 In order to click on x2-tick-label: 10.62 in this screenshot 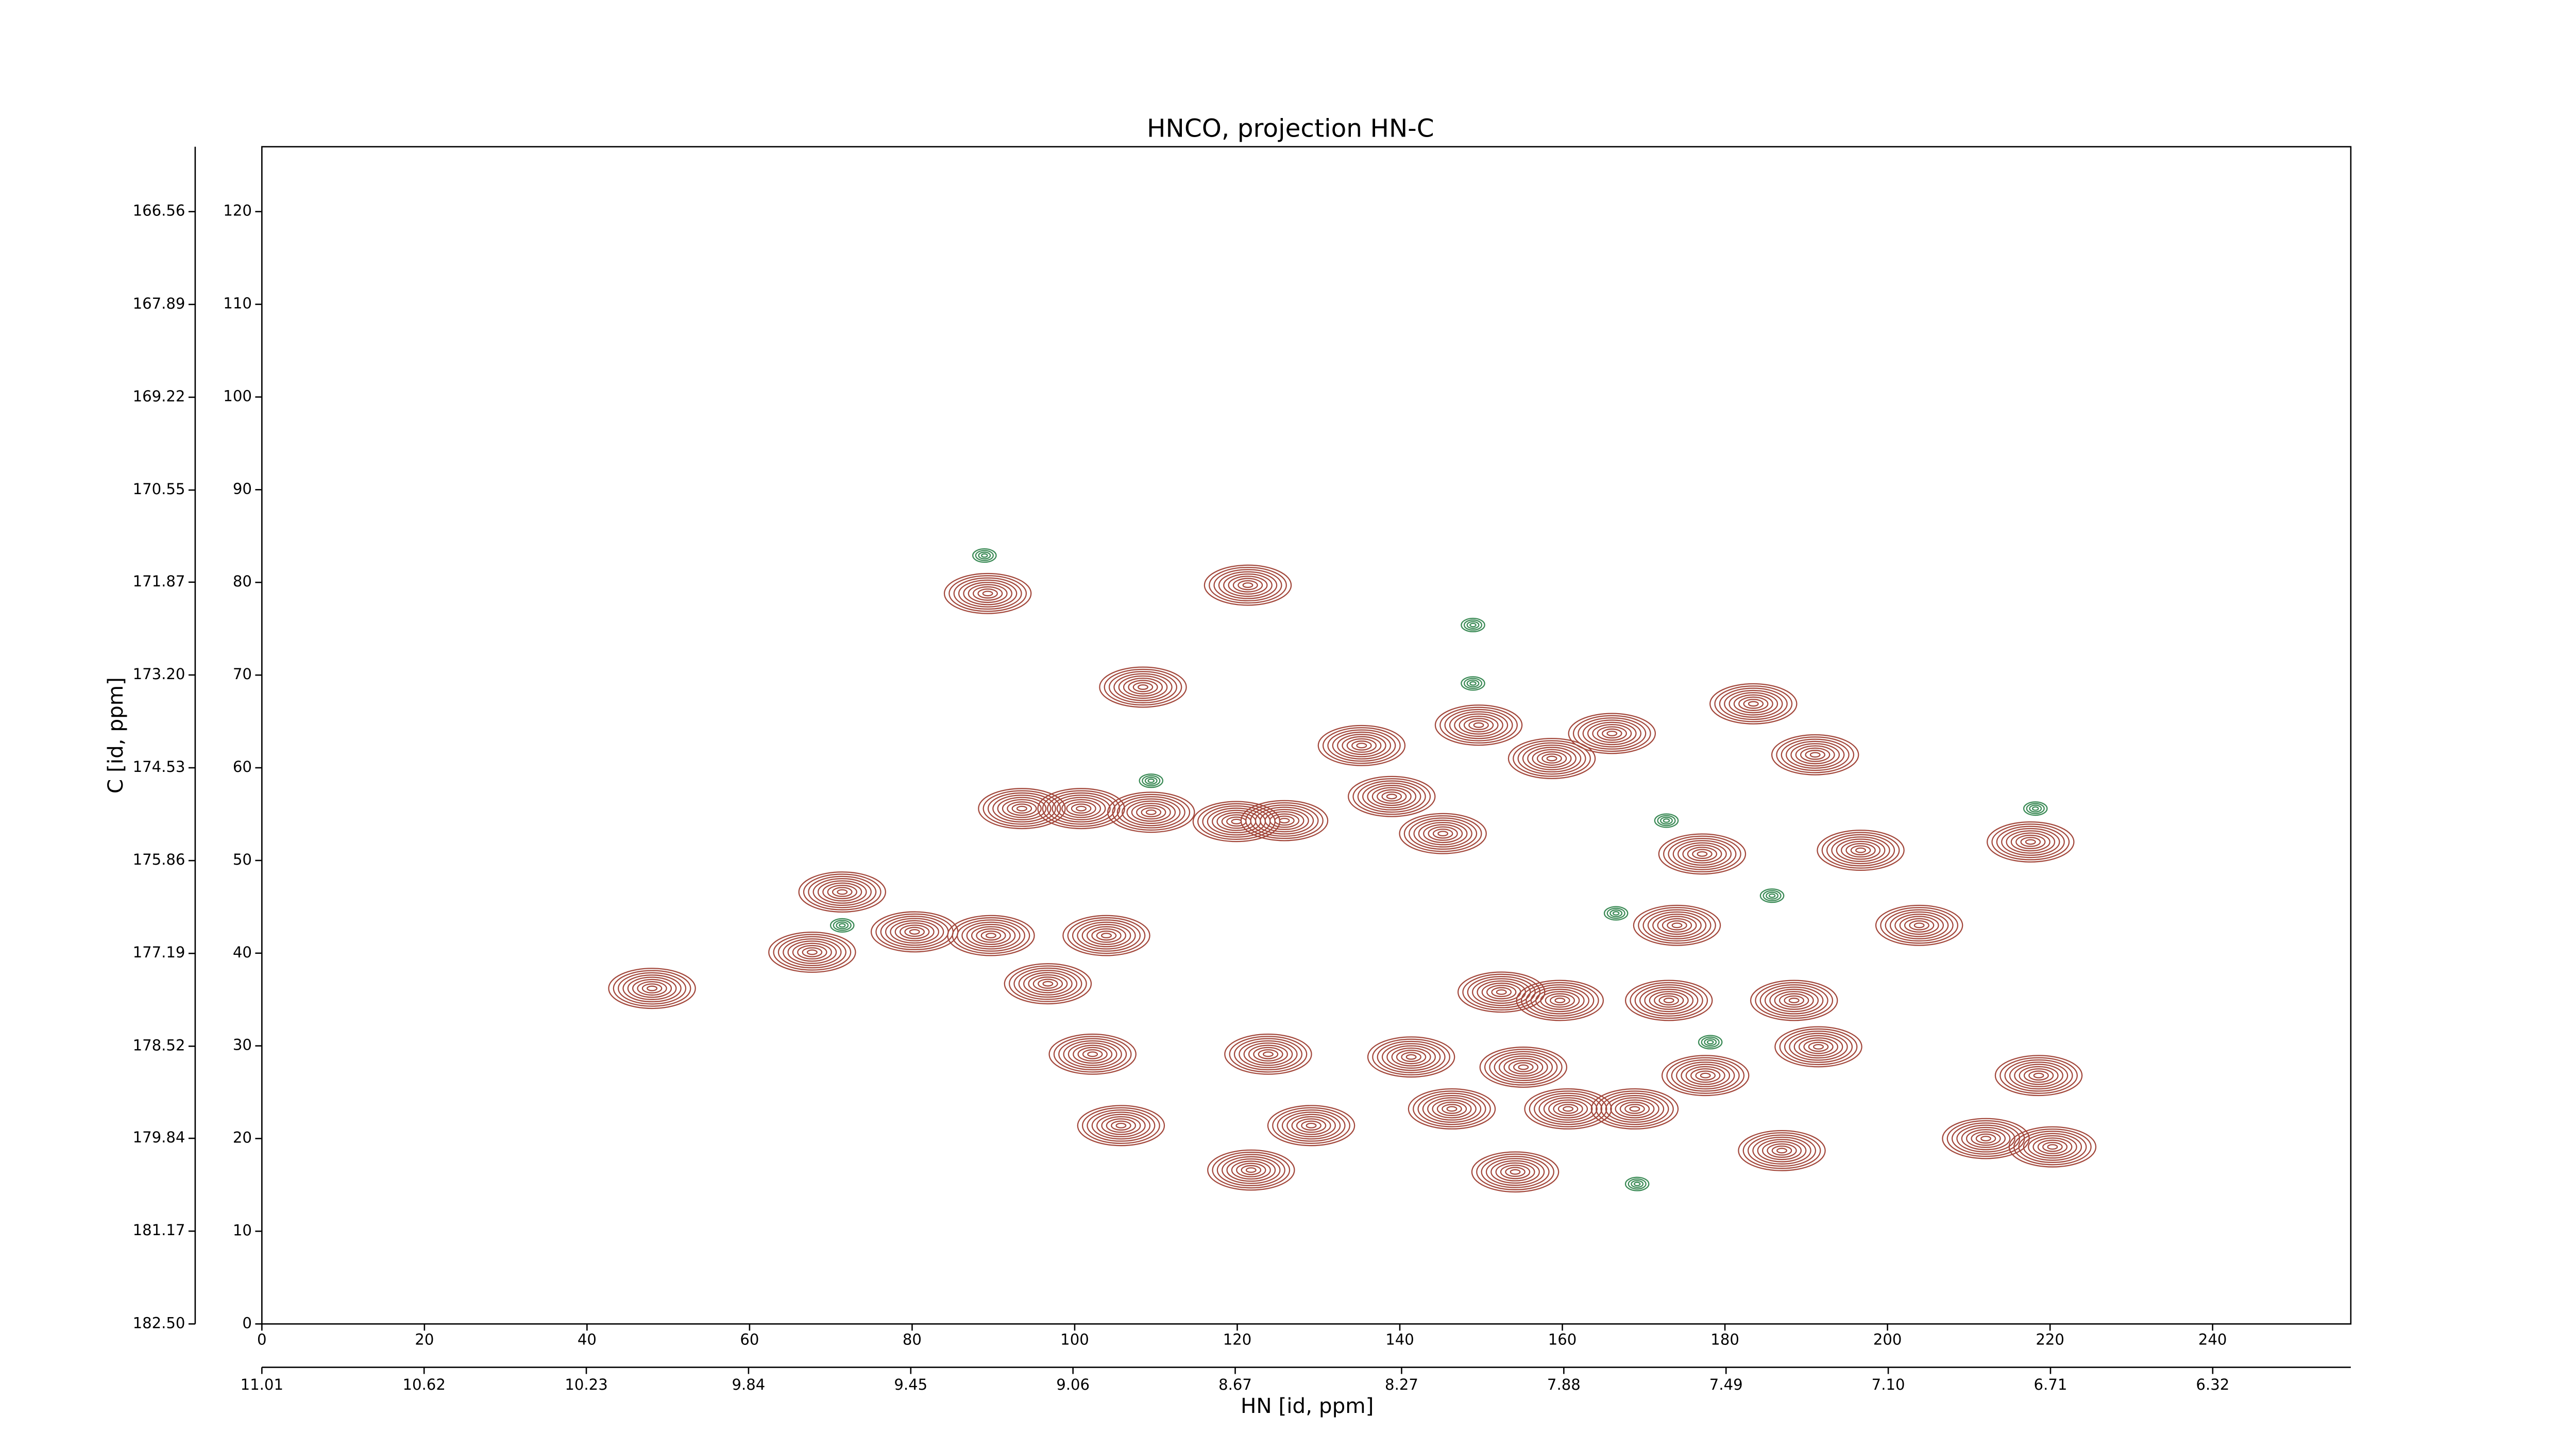, I will do `click(424, 1384)`.